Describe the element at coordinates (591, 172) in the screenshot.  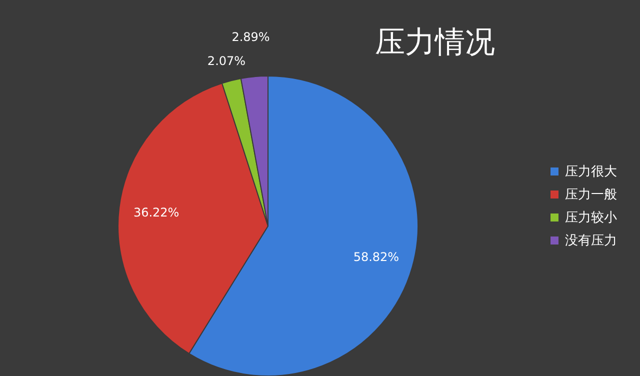
I see `legend-label: 压力很大` at that location.